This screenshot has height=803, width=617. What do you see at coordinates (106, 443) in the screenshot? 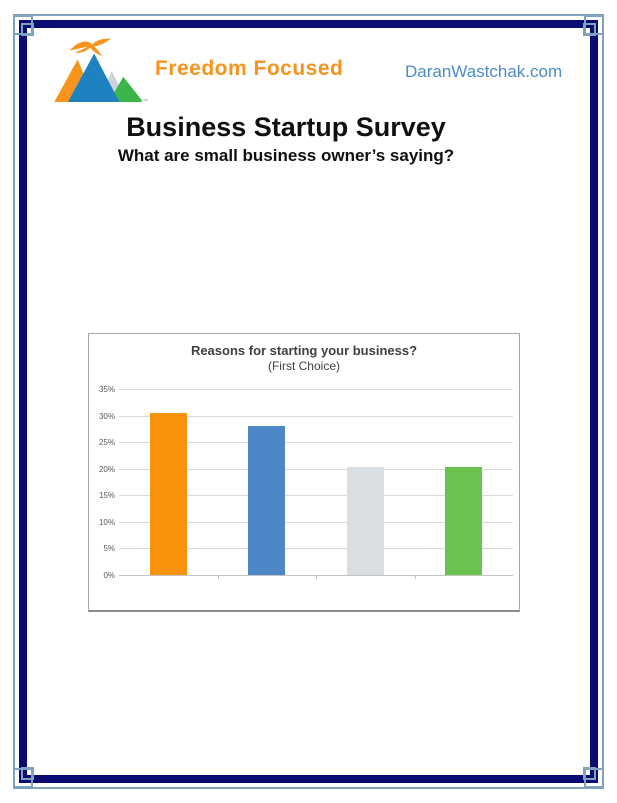
I see `y-axis-tick-label: 25%` at bounding box center [106, 443].